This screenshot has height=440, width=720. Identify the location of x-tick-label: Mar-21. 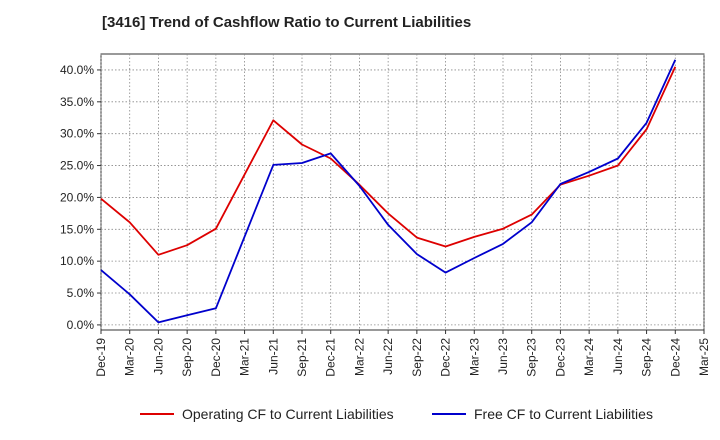
(245, 357).